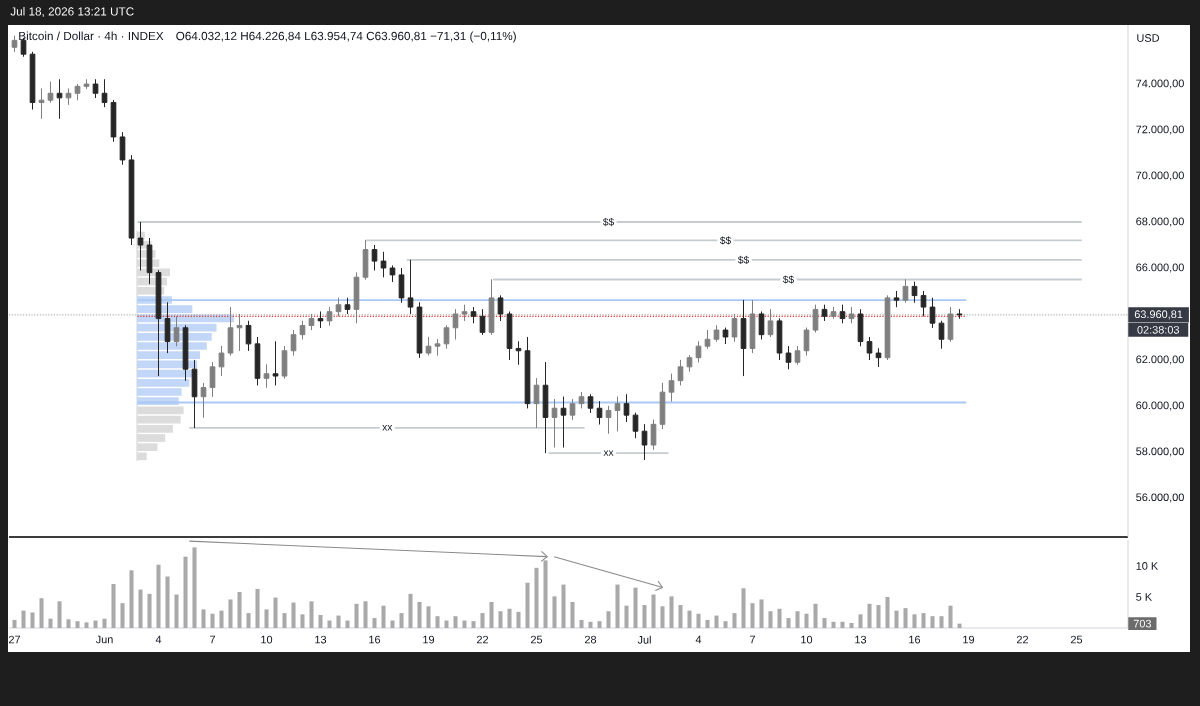  I want to click on y-tick-label: 66.000,00, so click(1160, 268).